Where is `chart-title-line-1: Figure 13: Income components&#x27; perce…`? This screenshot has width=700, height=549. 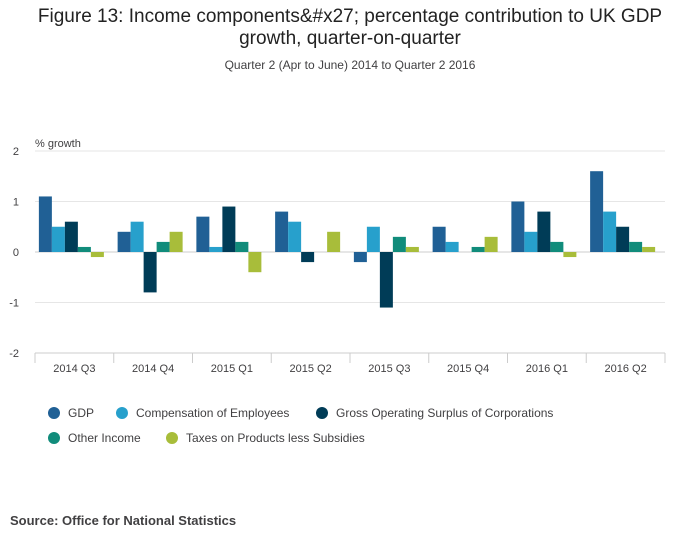
chart-title-line-1: Figure 13: Income components&#x27; perce… is located at coordinates (350, 16).